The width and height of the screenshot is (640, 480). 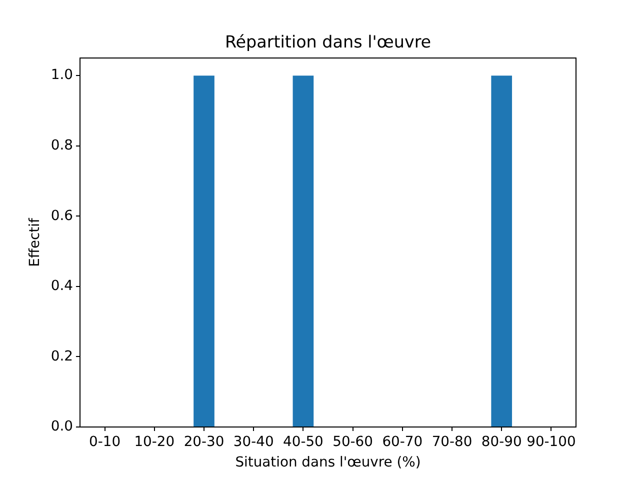 What do you see at coordinates (61, 75) in the screenshot?
I see `y-tick-label: 1.0` at bounding box center [61, 75].